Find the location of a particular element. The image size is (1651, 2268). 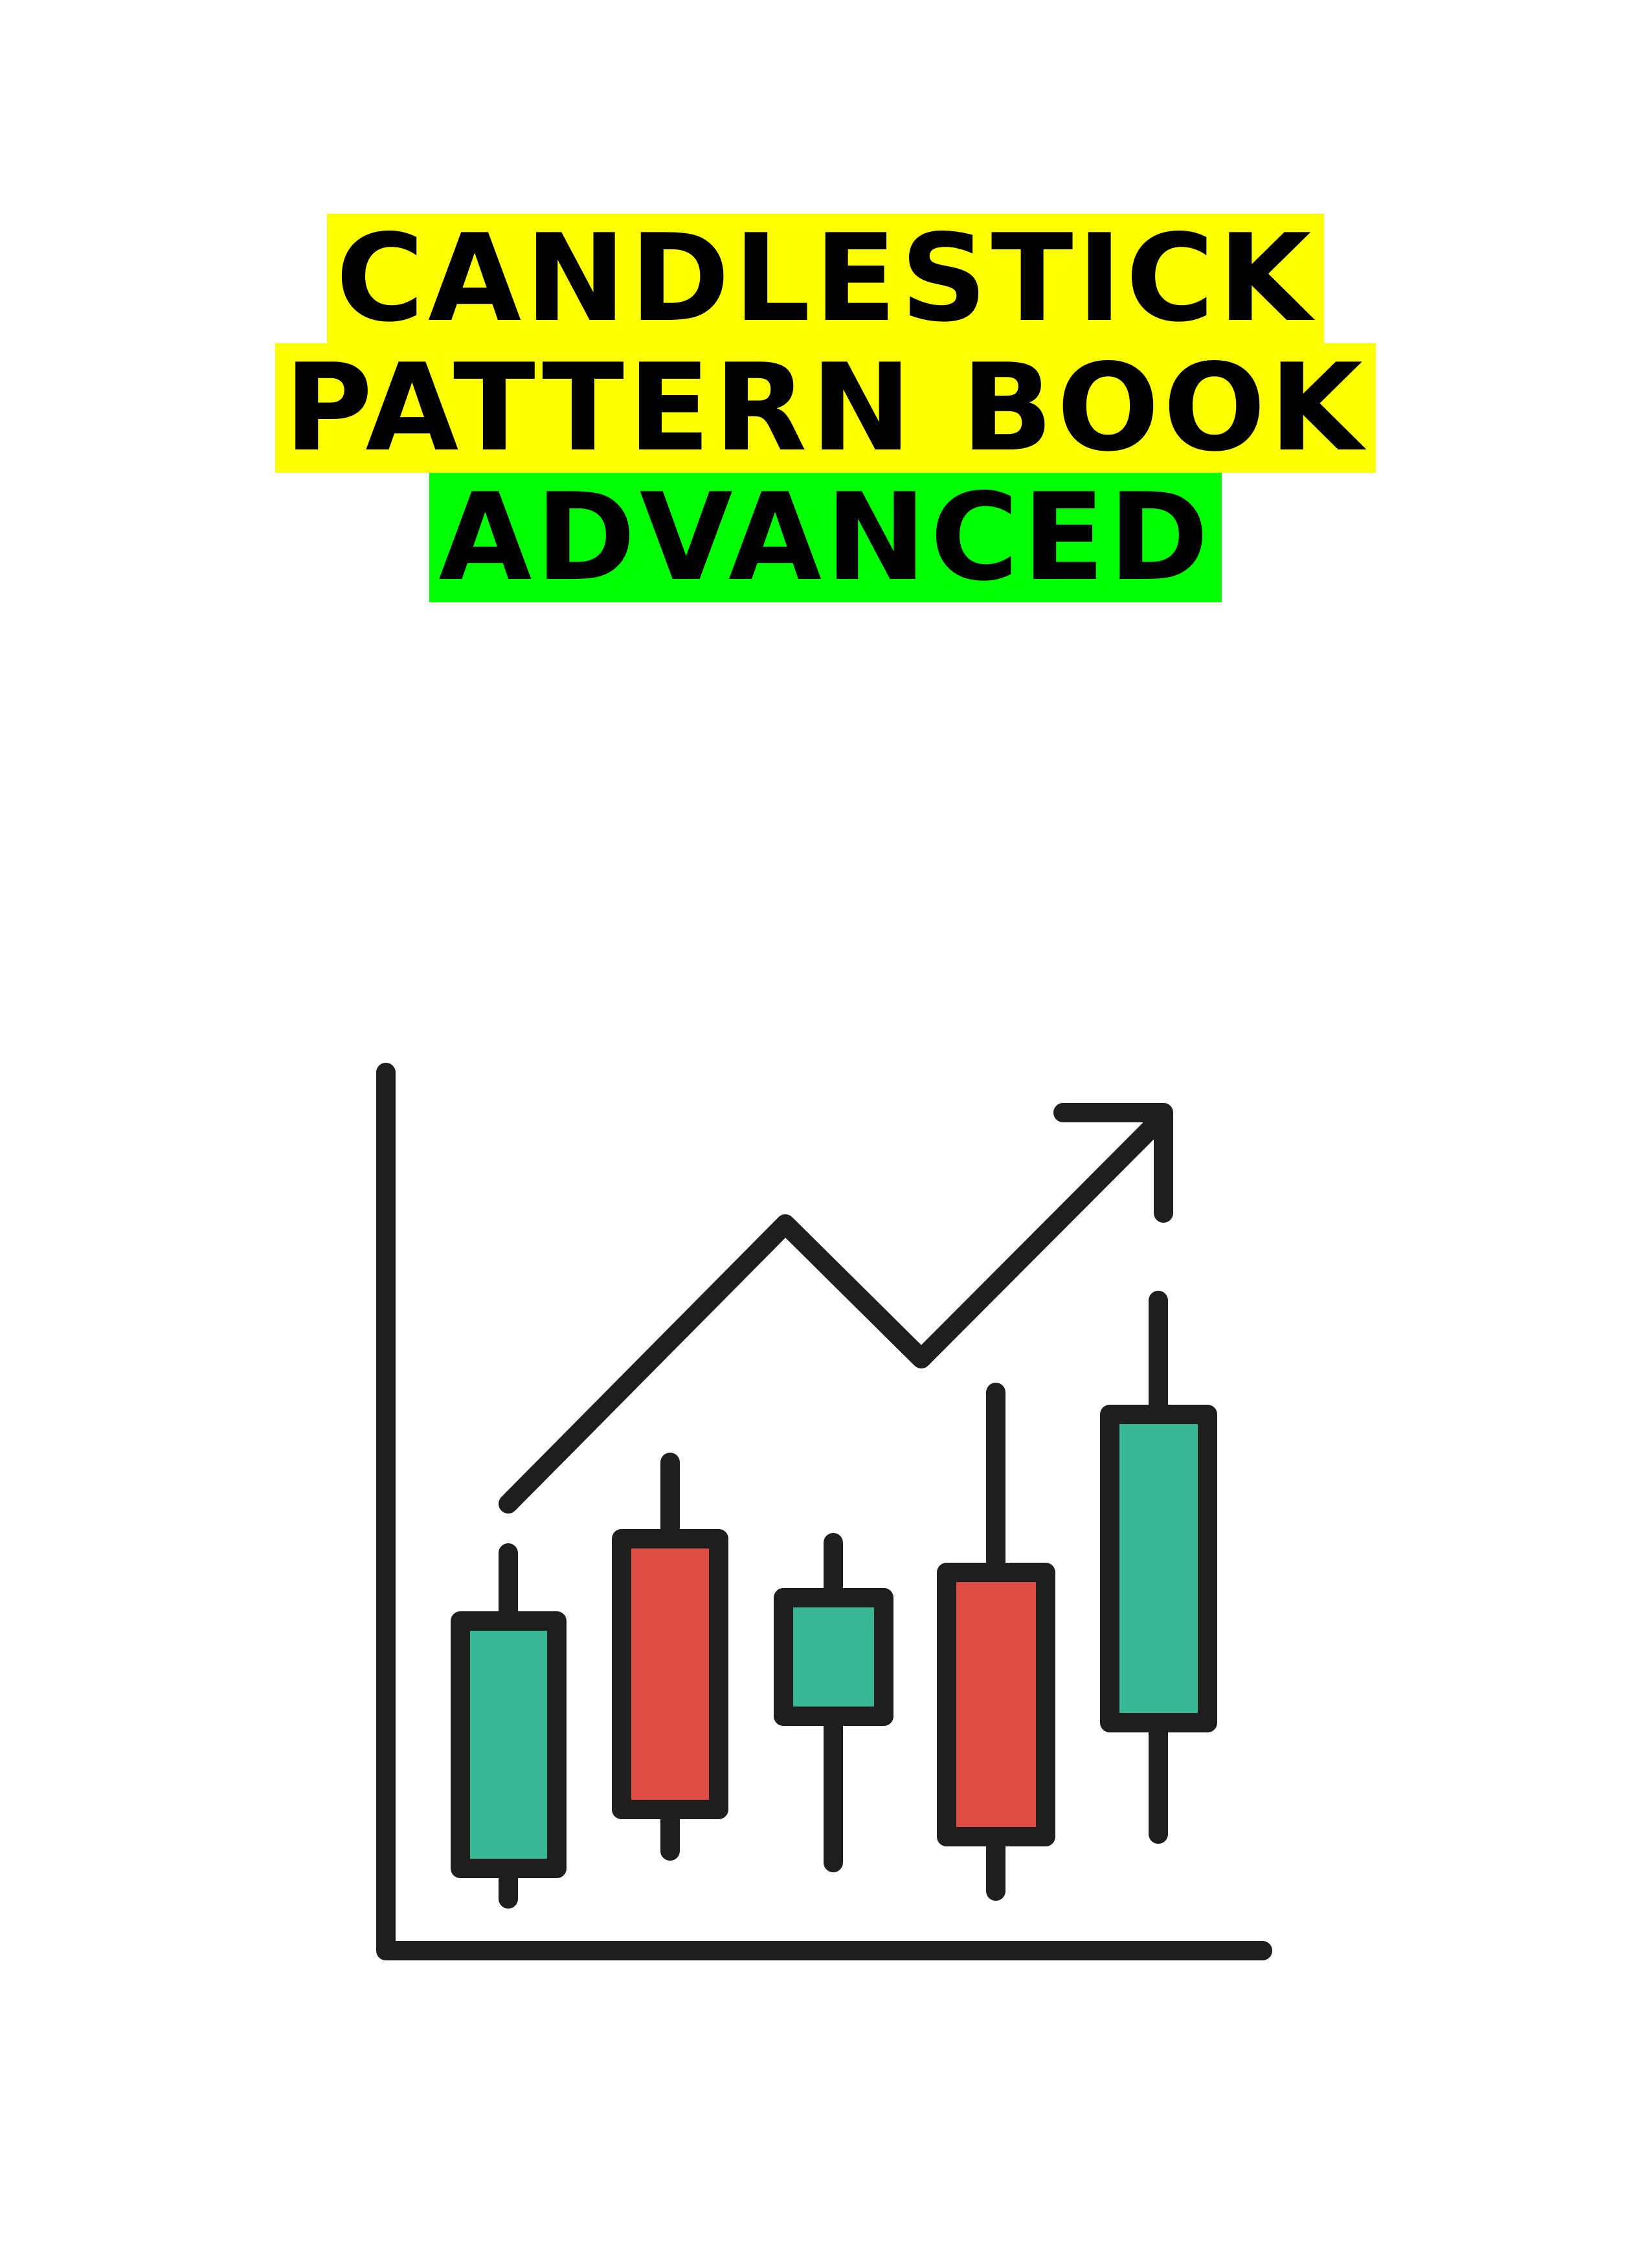

candle-5-body is located at coordinates (1158, 1568).